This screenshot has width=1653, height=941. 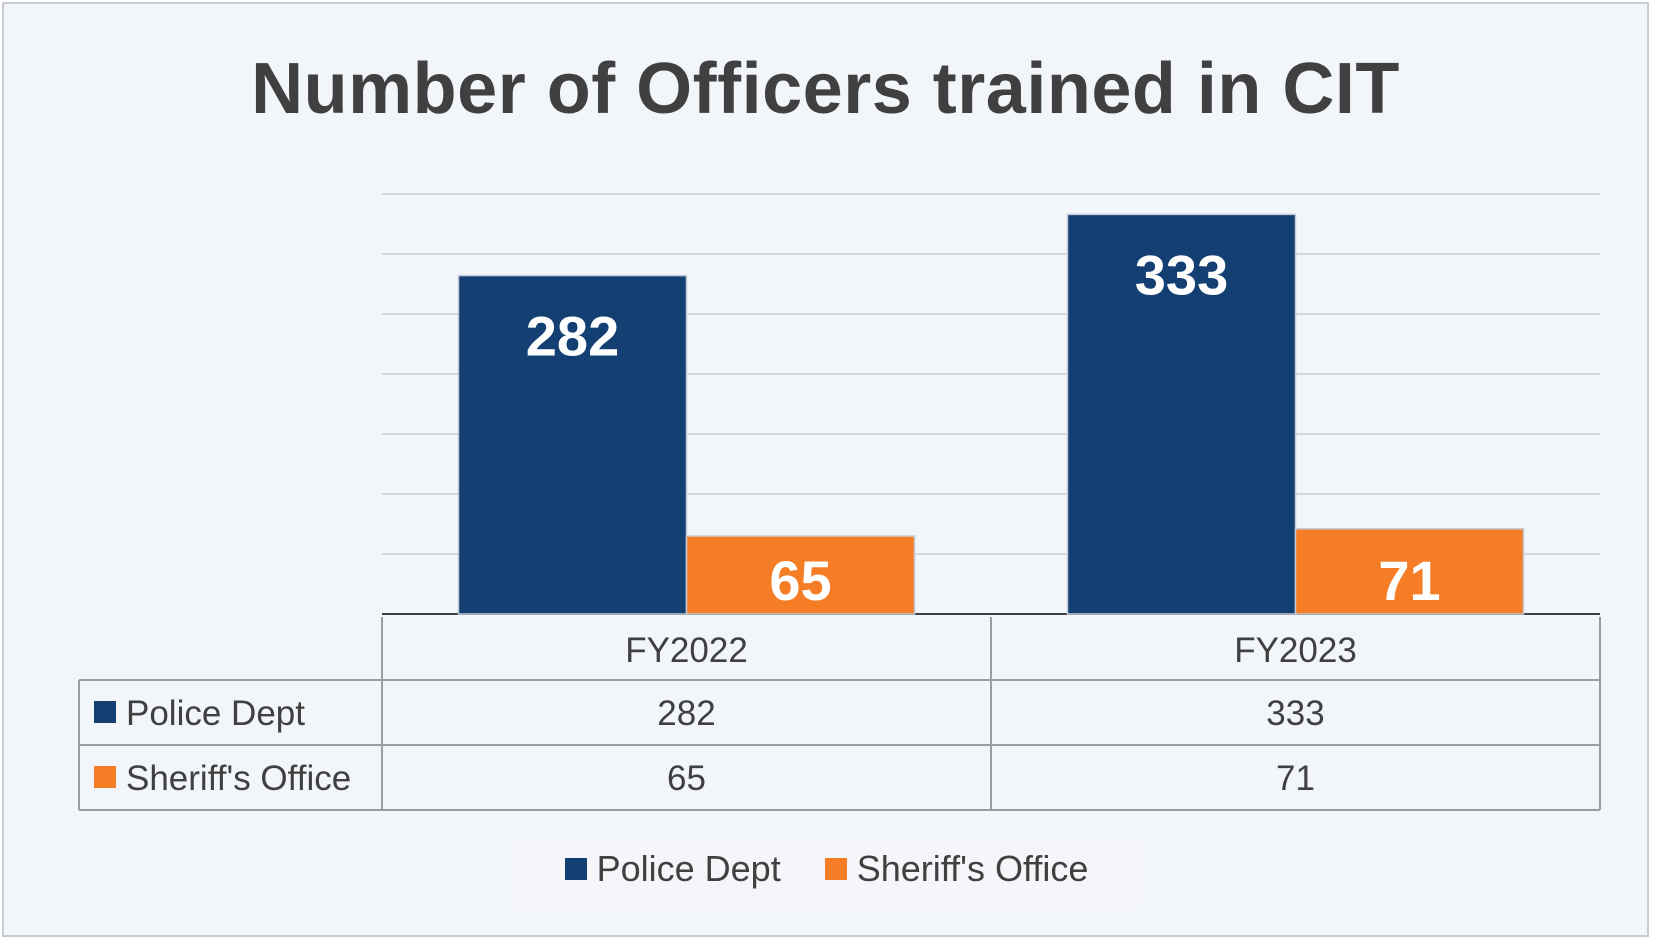 I want to click on data-label: 65, so click(x=800, y=580).